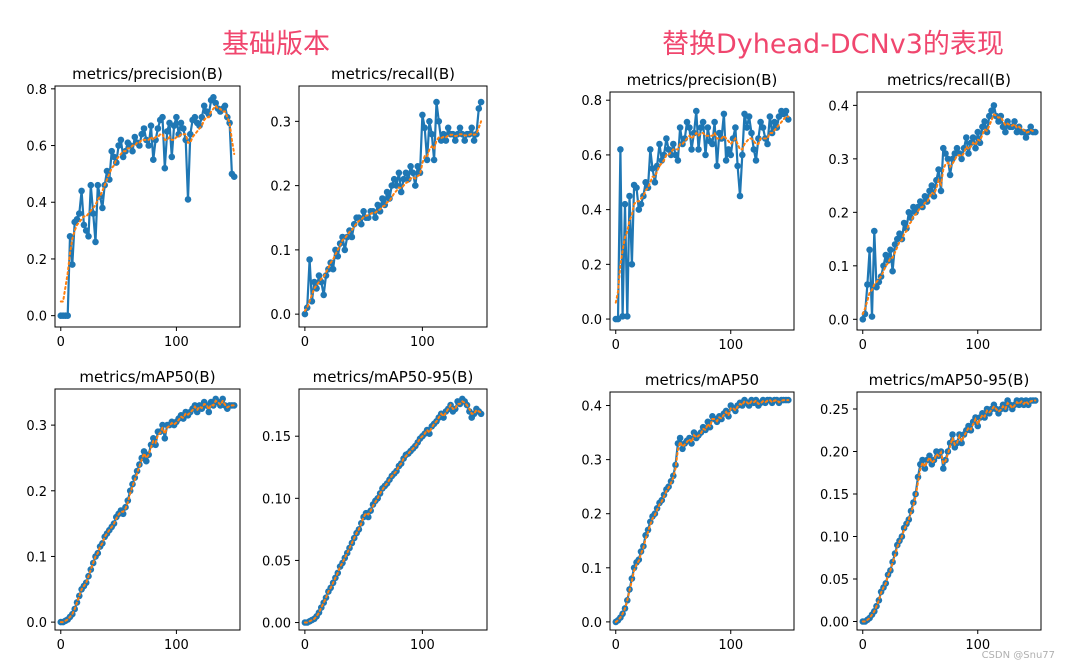  I want to click on y-tick-label-6-4: 0.4, so click(591, 407).